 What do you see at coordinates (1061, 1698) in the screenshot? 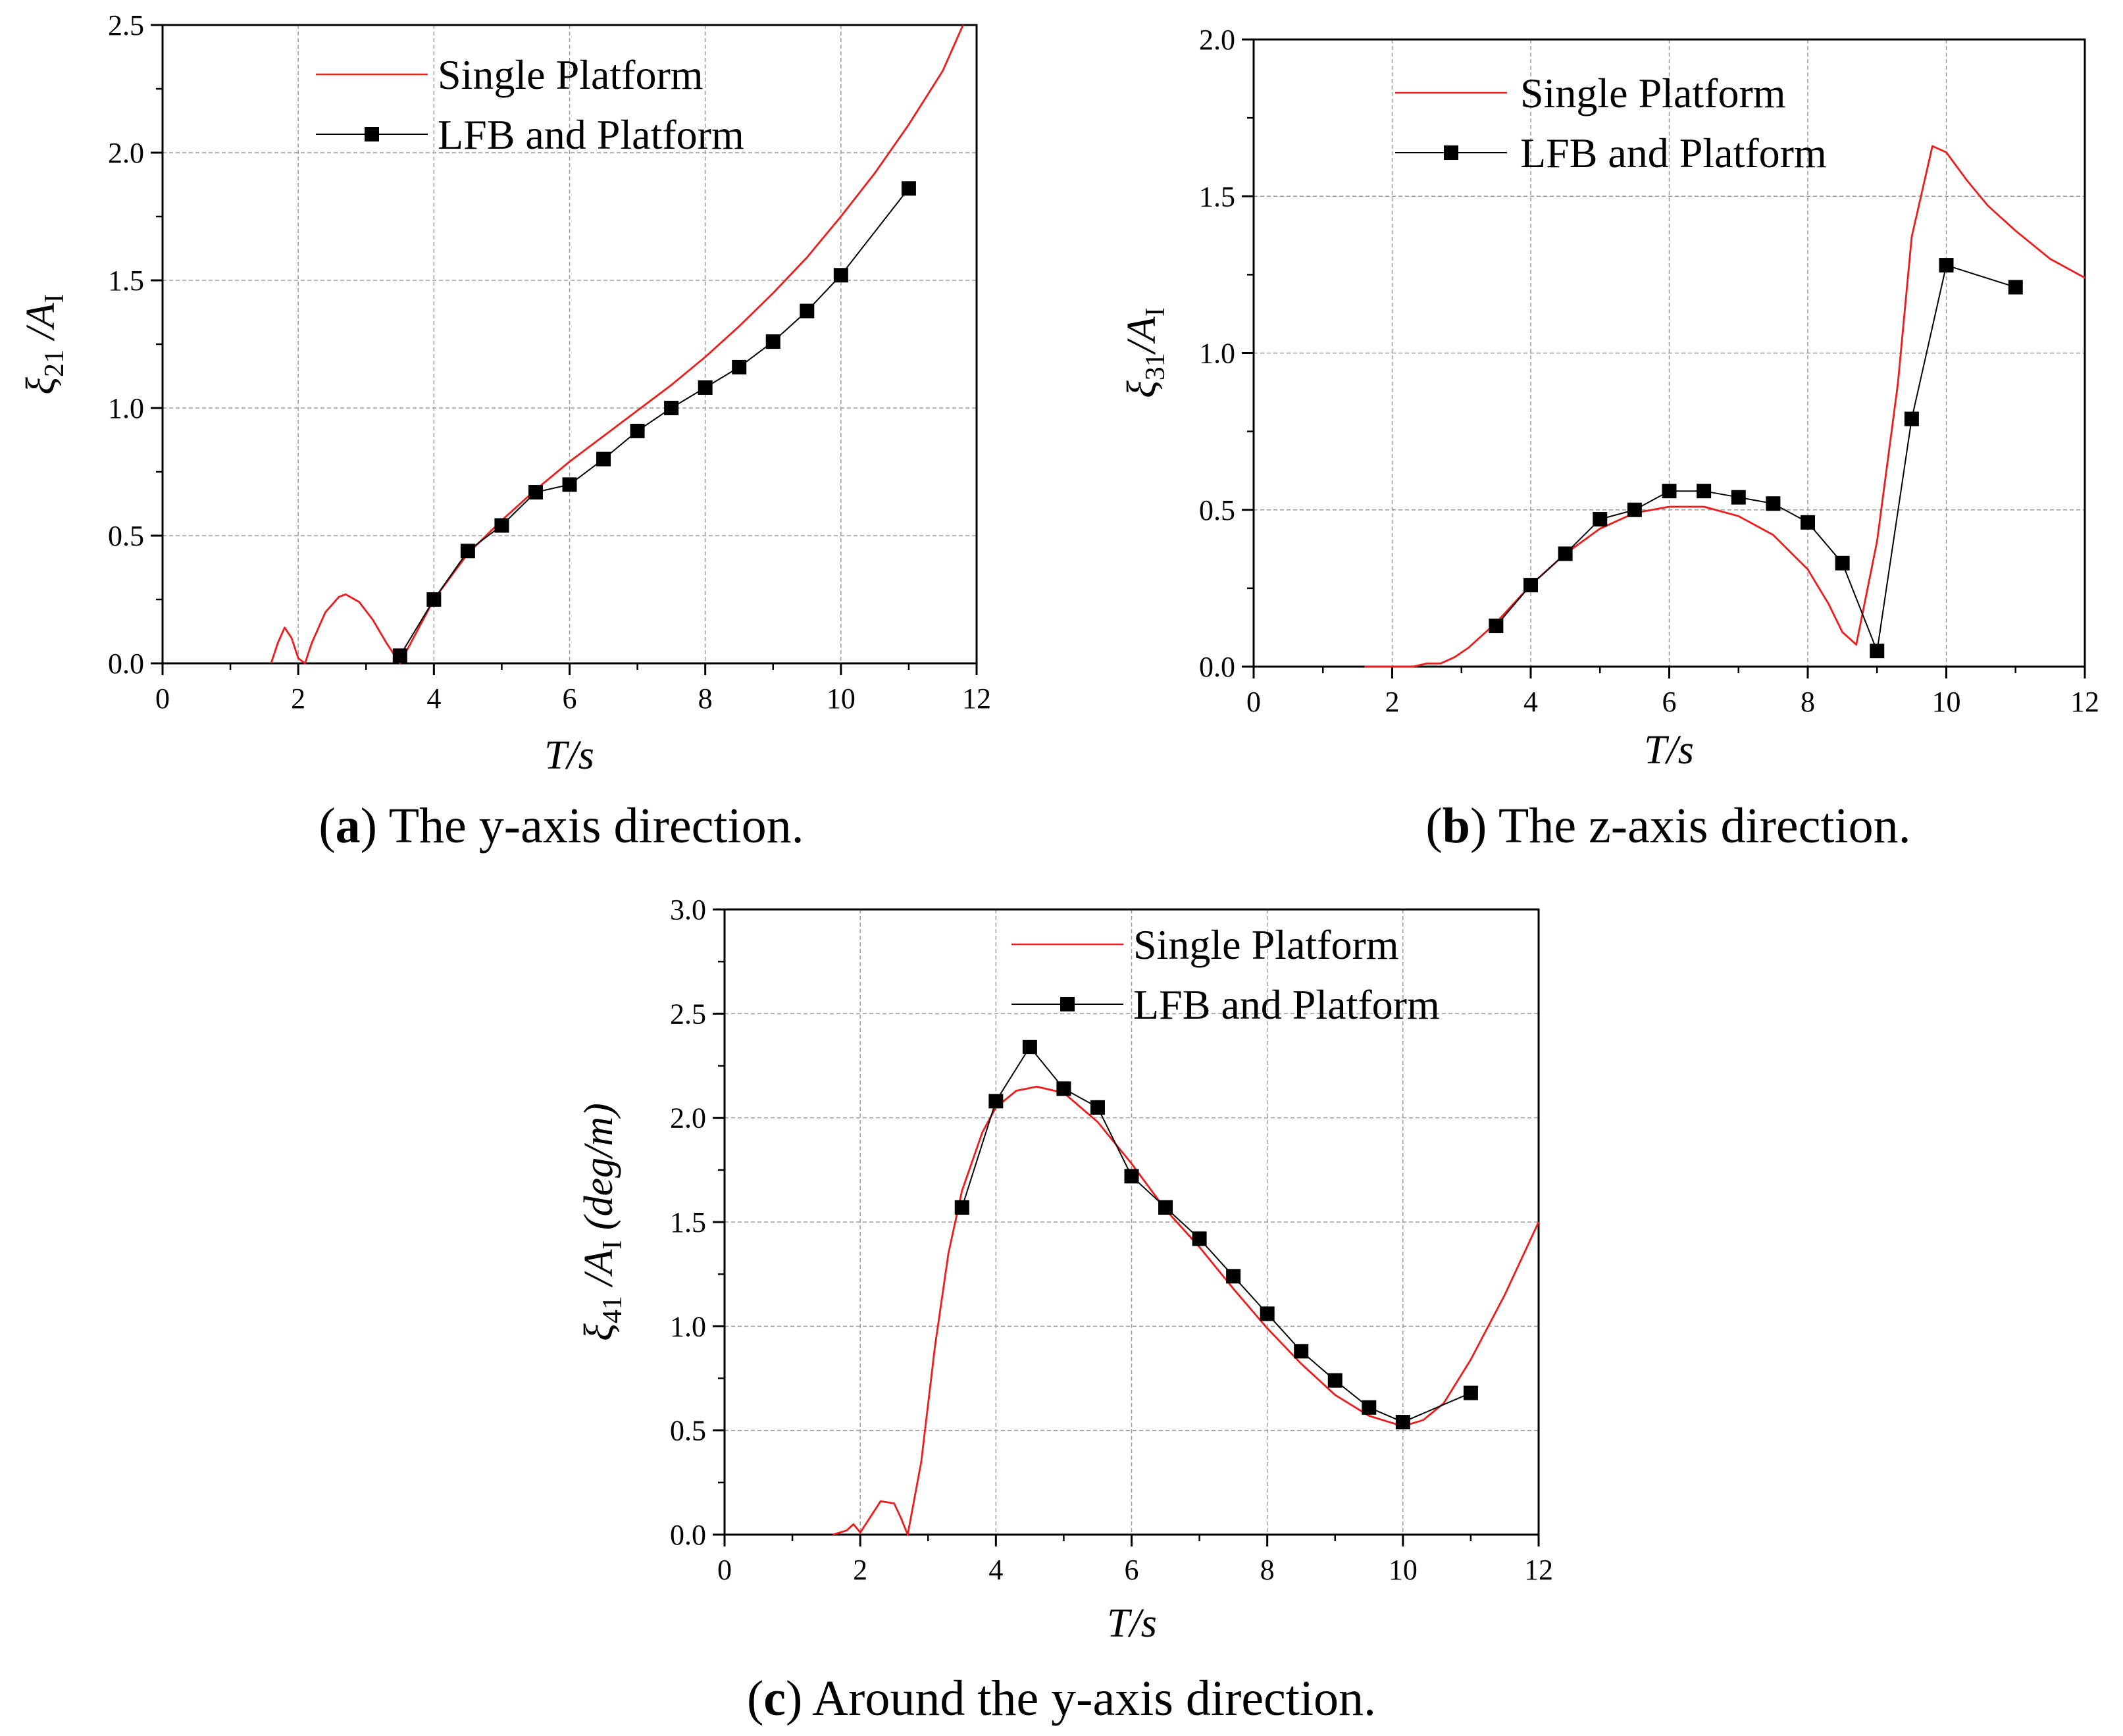
I see `caption: (c) Around the y-axis direction.` at bounding box center [1061, 1698].